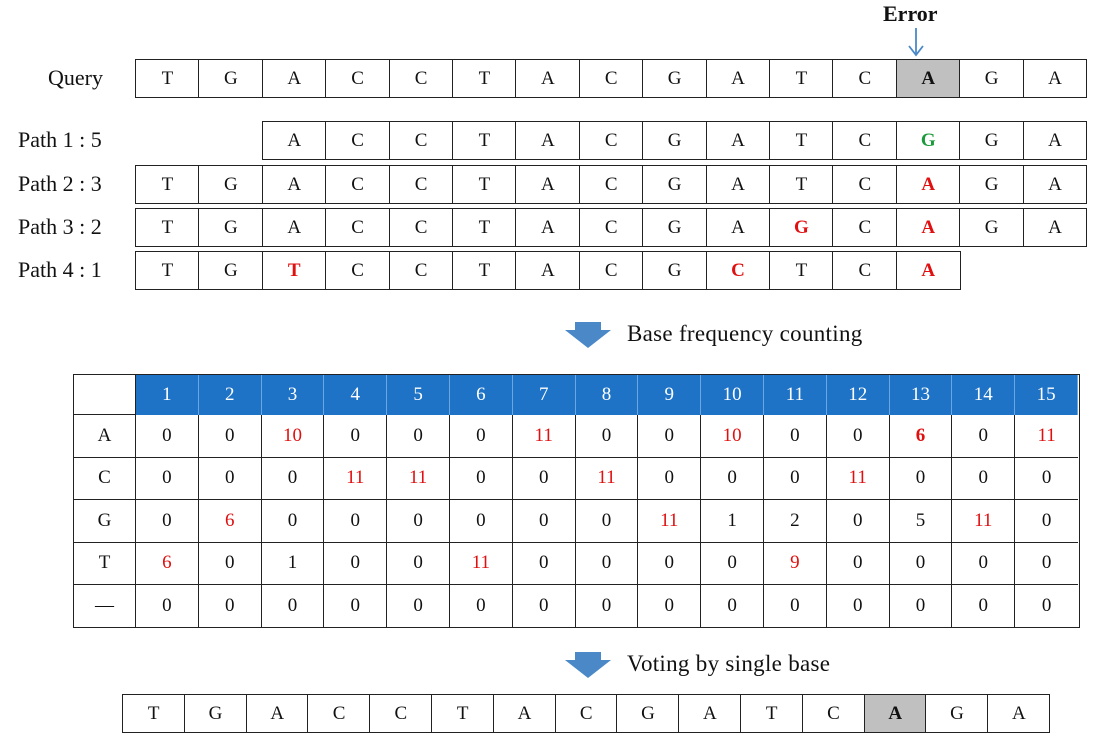 The height and width of the screenshot is (737, 1098). What do you see at coordinates (544, 395) in the screenshot?
I see `table-header-cell: 7` at bounding box center [544, 395].